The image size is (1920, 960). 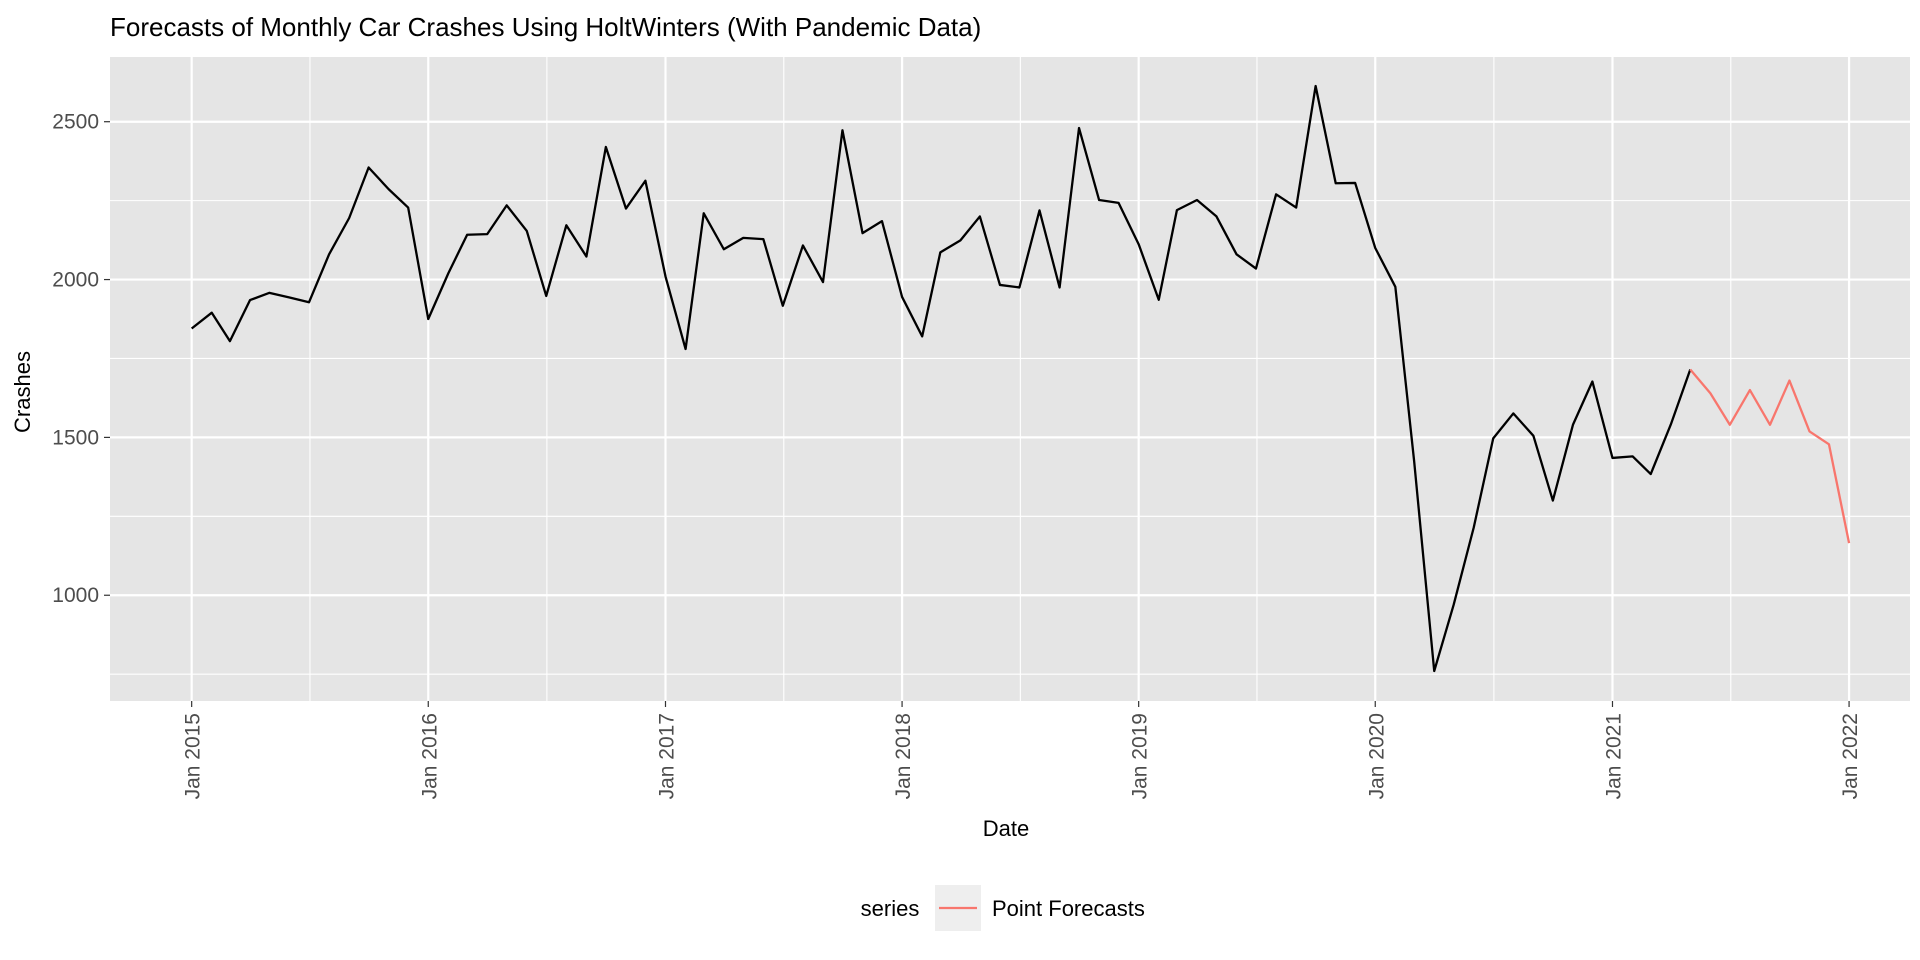 I want to click on x-tick-label: Jan 2019, so click(x=1140, y=756).